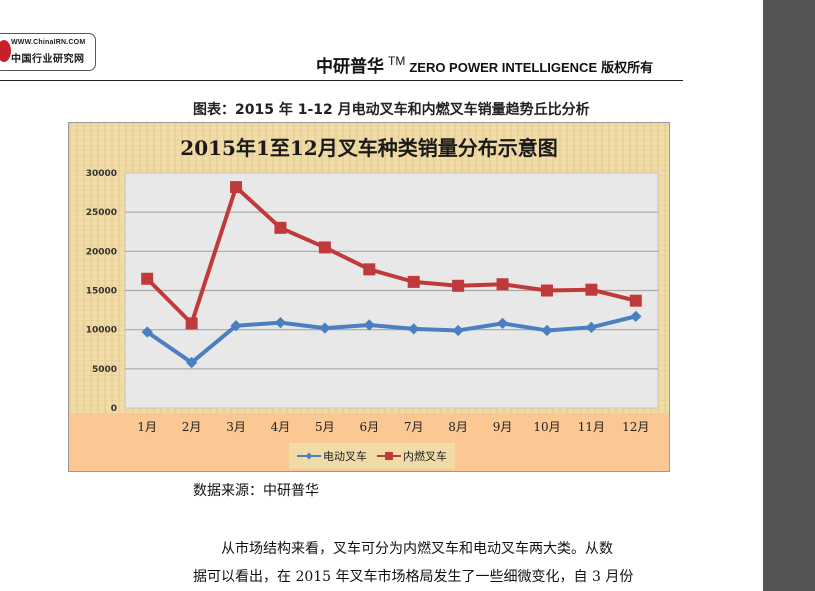 The image size is (815, 591). I want to click on header-divider, so click(341, 80).